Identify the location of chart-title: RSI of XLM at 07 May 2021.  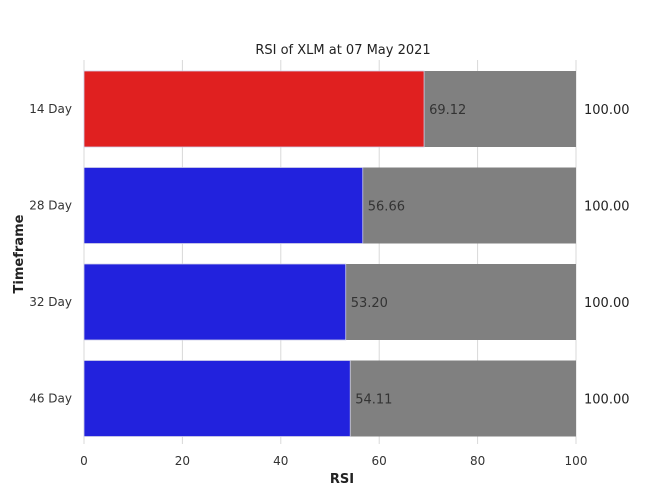
(342, 50).